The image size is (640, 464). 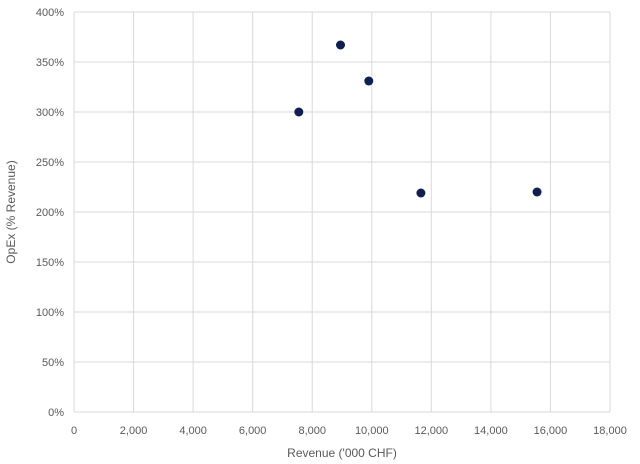 What do you see at coordinates (74, 431) in the screenshot?
I see `x-tick-label: 0` at bounding box center [74, 431].